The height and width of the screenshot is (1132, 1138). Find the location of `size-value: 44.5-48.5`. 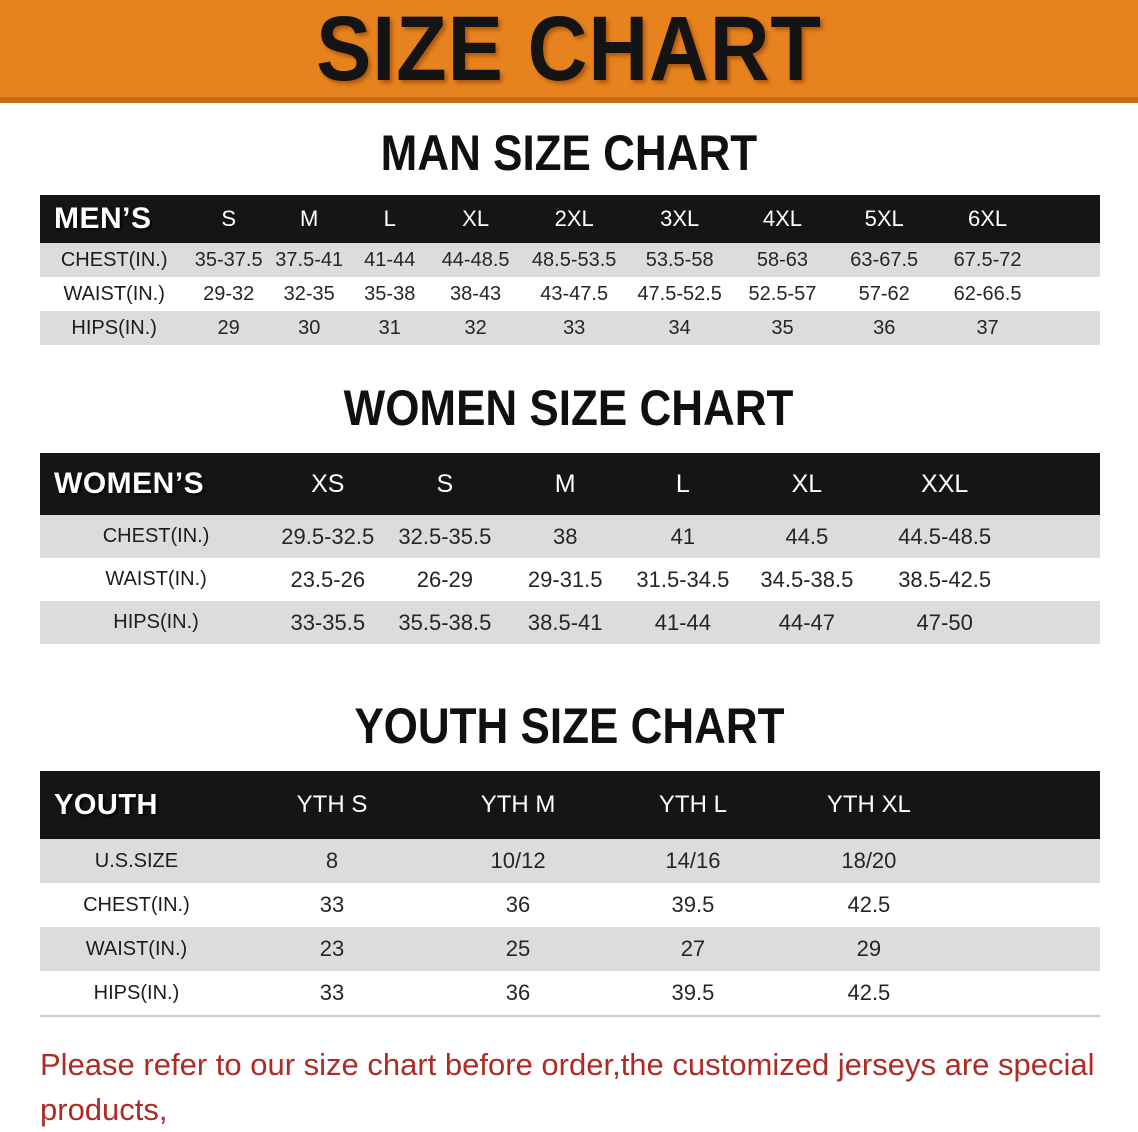

size-value: 44.5-48.5 is located at coordinates (945, 536).